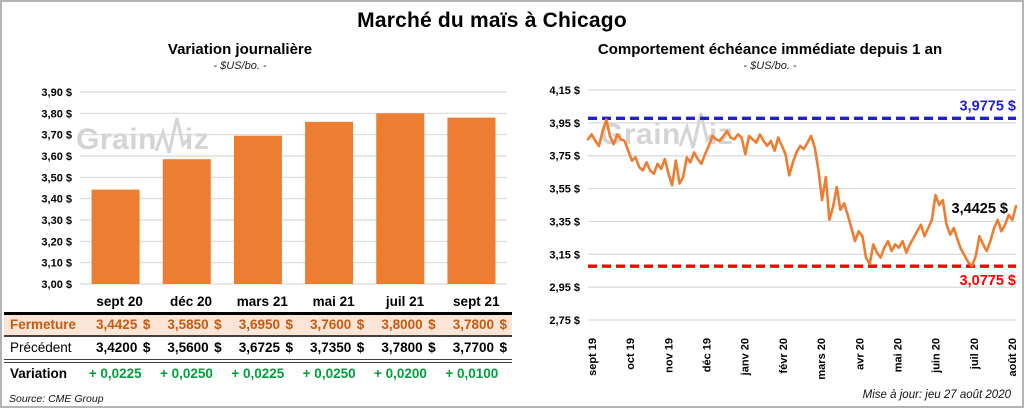 Image resolution: width=1024 pixels, height=408 pixels. I want to click on table-header-row: sept 20 déc 20 mars 21 mai 21 juil 21 sept 21, so click(258, 302).